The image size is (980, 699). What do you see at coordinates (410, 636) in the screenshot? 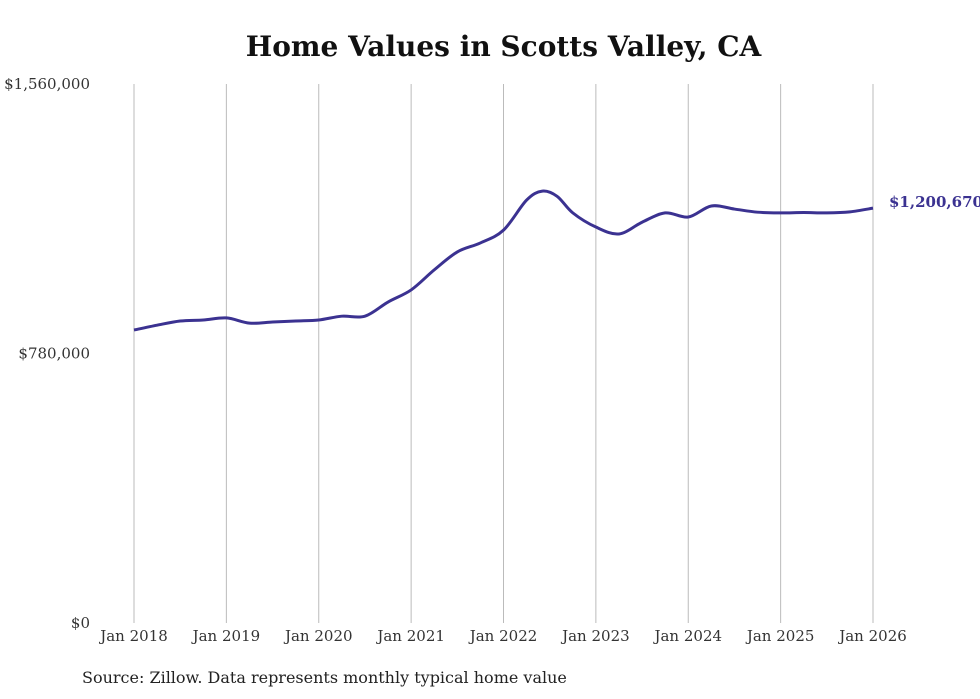
I see `x-tick-label: Jan 2021` at bounding box center [410, 636].